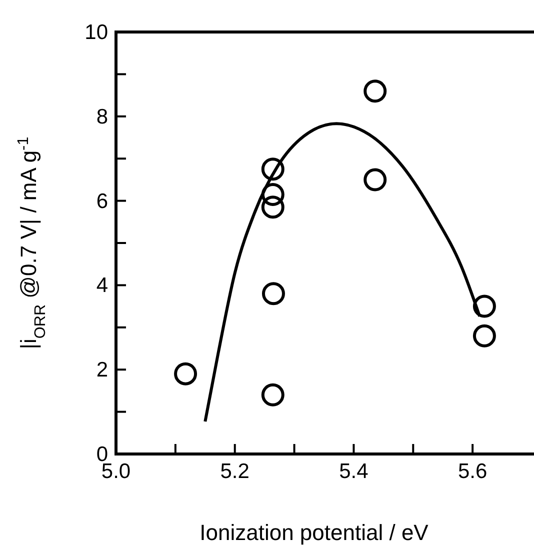 The height and width of the screenshot is (553, 534). I want to click on y-tick-label: 8, so click(102, 116).